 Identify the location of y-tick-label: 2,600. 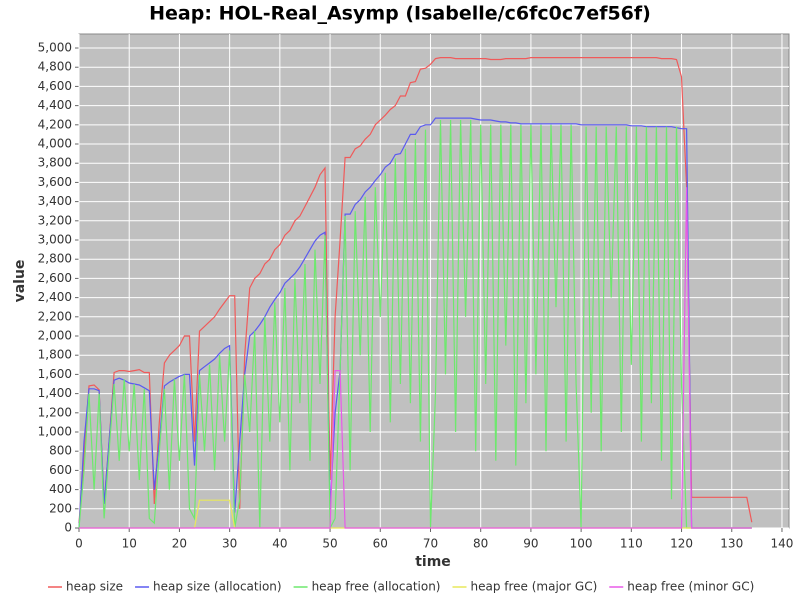
(55, 278).